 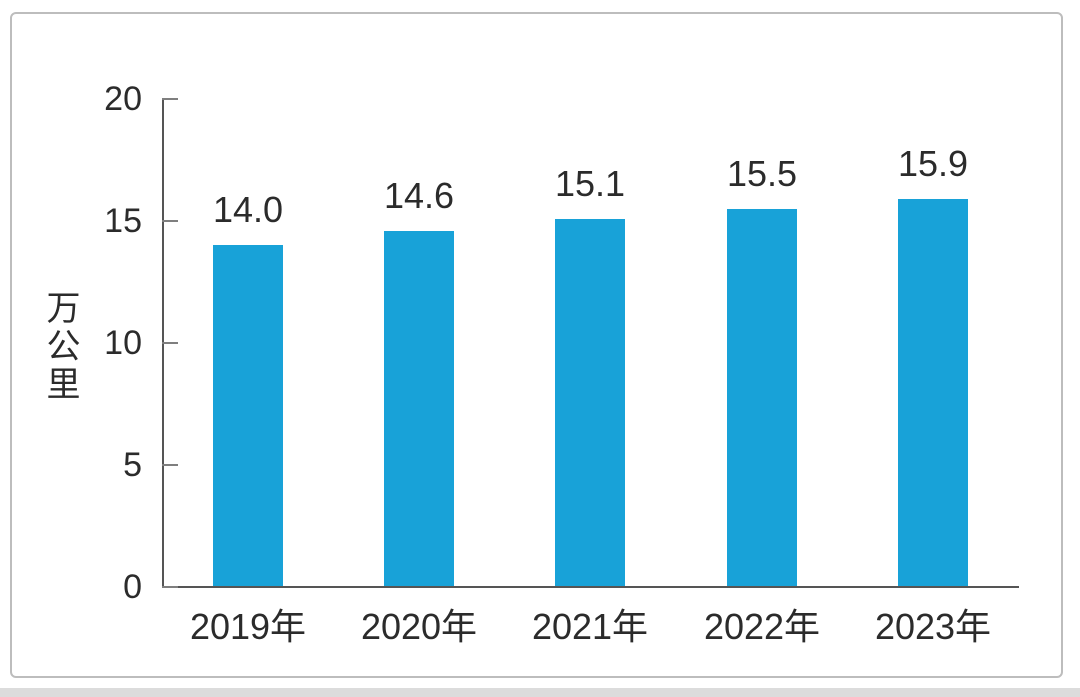 What do you see at coordinates (590, 587) in the screenshot?
I see `x-axis-line` at bounding box center [590, 587].